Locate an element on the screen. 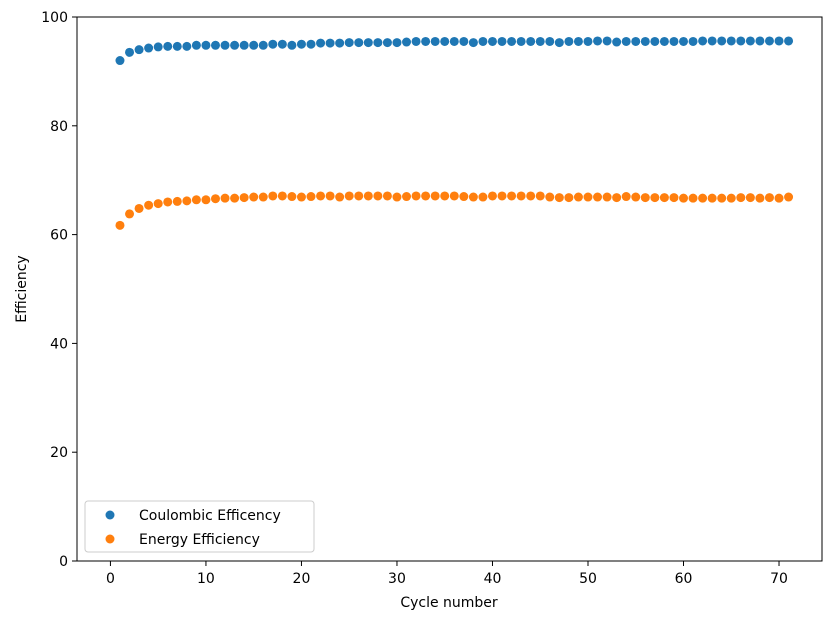 The image size is (836, 621). y-tick-label: 60 is located at coordinates (59, 236).